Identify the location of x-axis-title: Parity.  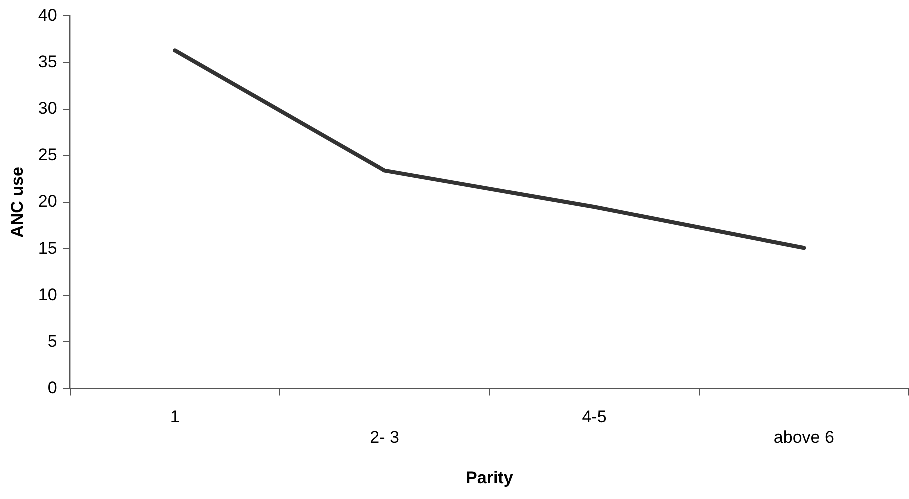
(490, 478).